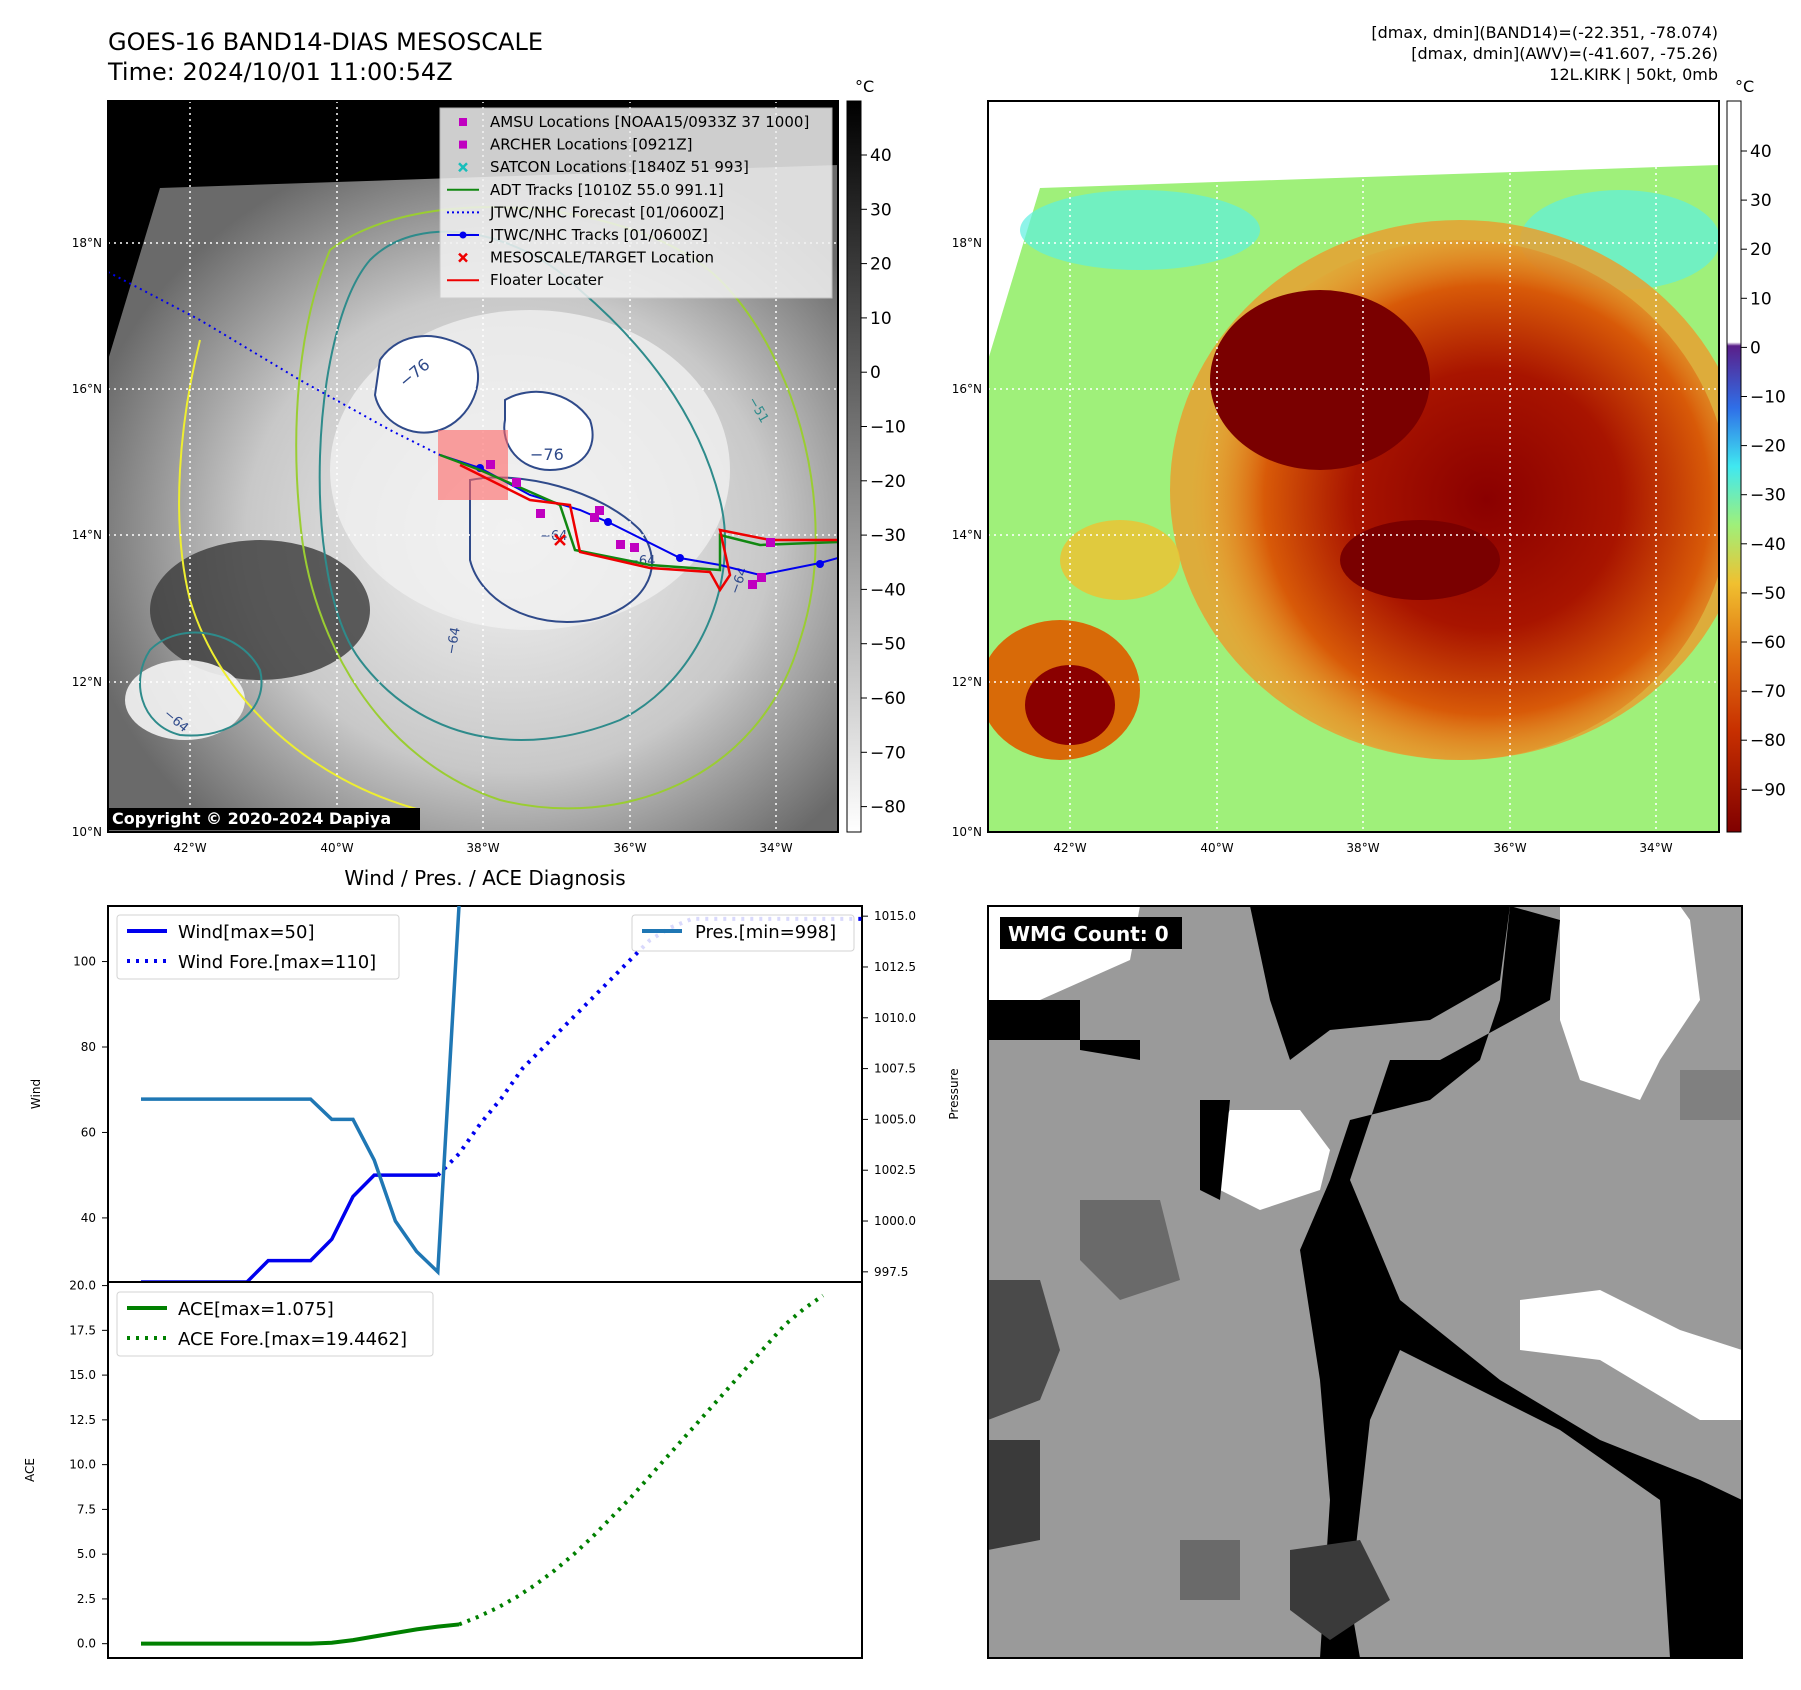 The width and height of the screenshot is (1801, 1690). I want to click on map-legend-item: ADT Tracks [1010Z 55.0 991.1], so click(585, 190).